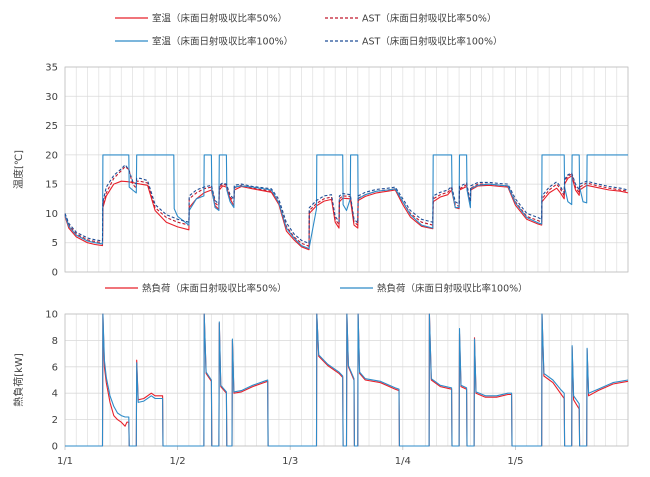  What do you see at coordinates (452, 289) in the screenshot?
I see `legend-label: 熱負荷（床面日射吸収比率100%）` at bounding box center [452, 289].